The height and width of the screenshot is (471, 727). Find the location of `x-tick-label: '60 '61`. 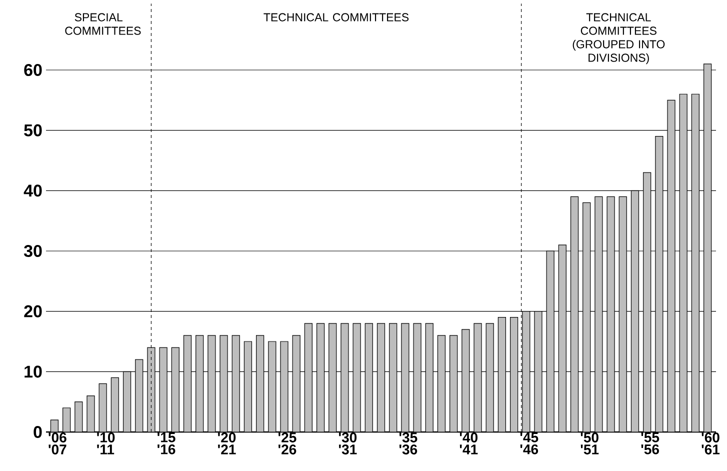

x-tick-label: '60 '61 is located at coordinates (711, 443).